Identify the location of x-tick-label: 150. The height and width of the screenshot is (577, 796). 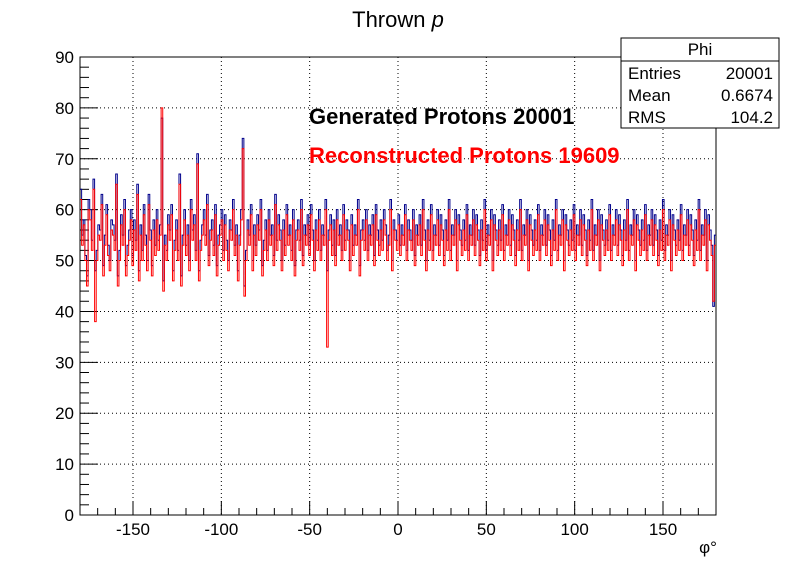
(663, 529).